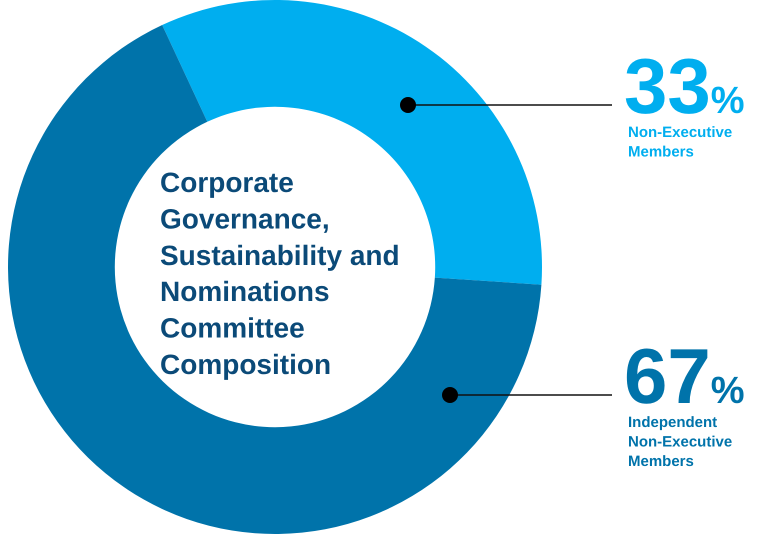  Describe the element at coordinates (280, 273) in the screenshot. I see `text: Corporate Governance, Sustainability and Nominations Committee Composition` at that location.